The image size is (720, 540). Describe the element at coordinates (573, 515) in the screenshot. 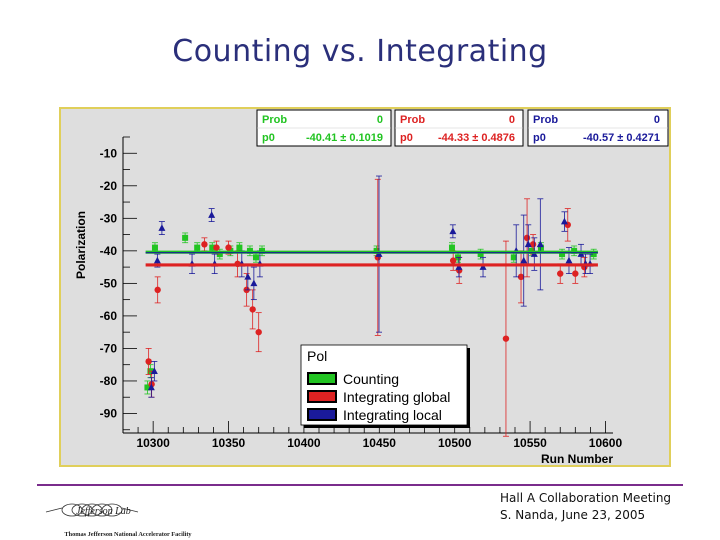

I see `footer-line-2: S. Nanda, June 23, 2005` at that location.